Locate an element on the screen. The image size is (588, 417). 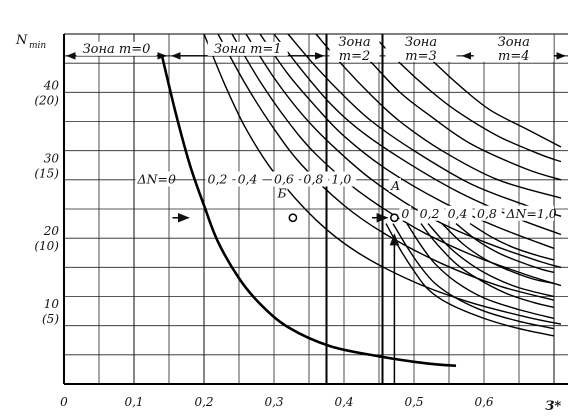
curve-label: 1,0 is located at coordinates (341, 178).